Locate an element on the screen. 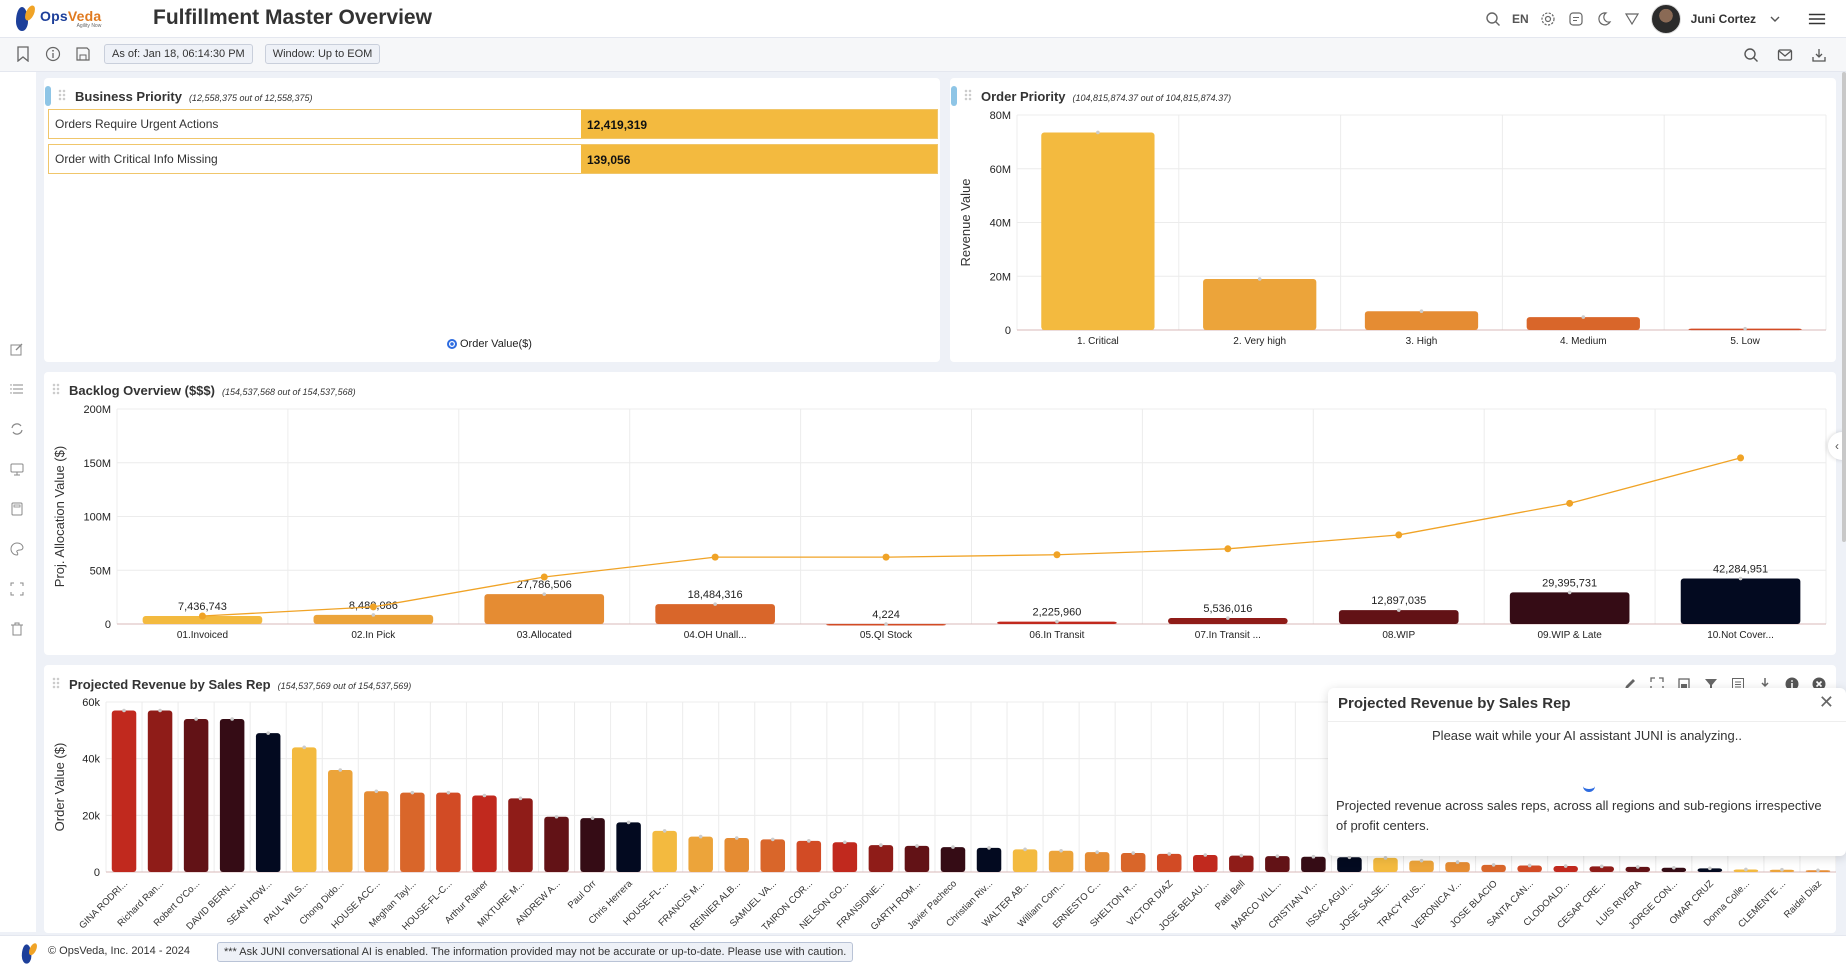  y-axis-label: Order Value ($) is located at coordinates (59, 787).